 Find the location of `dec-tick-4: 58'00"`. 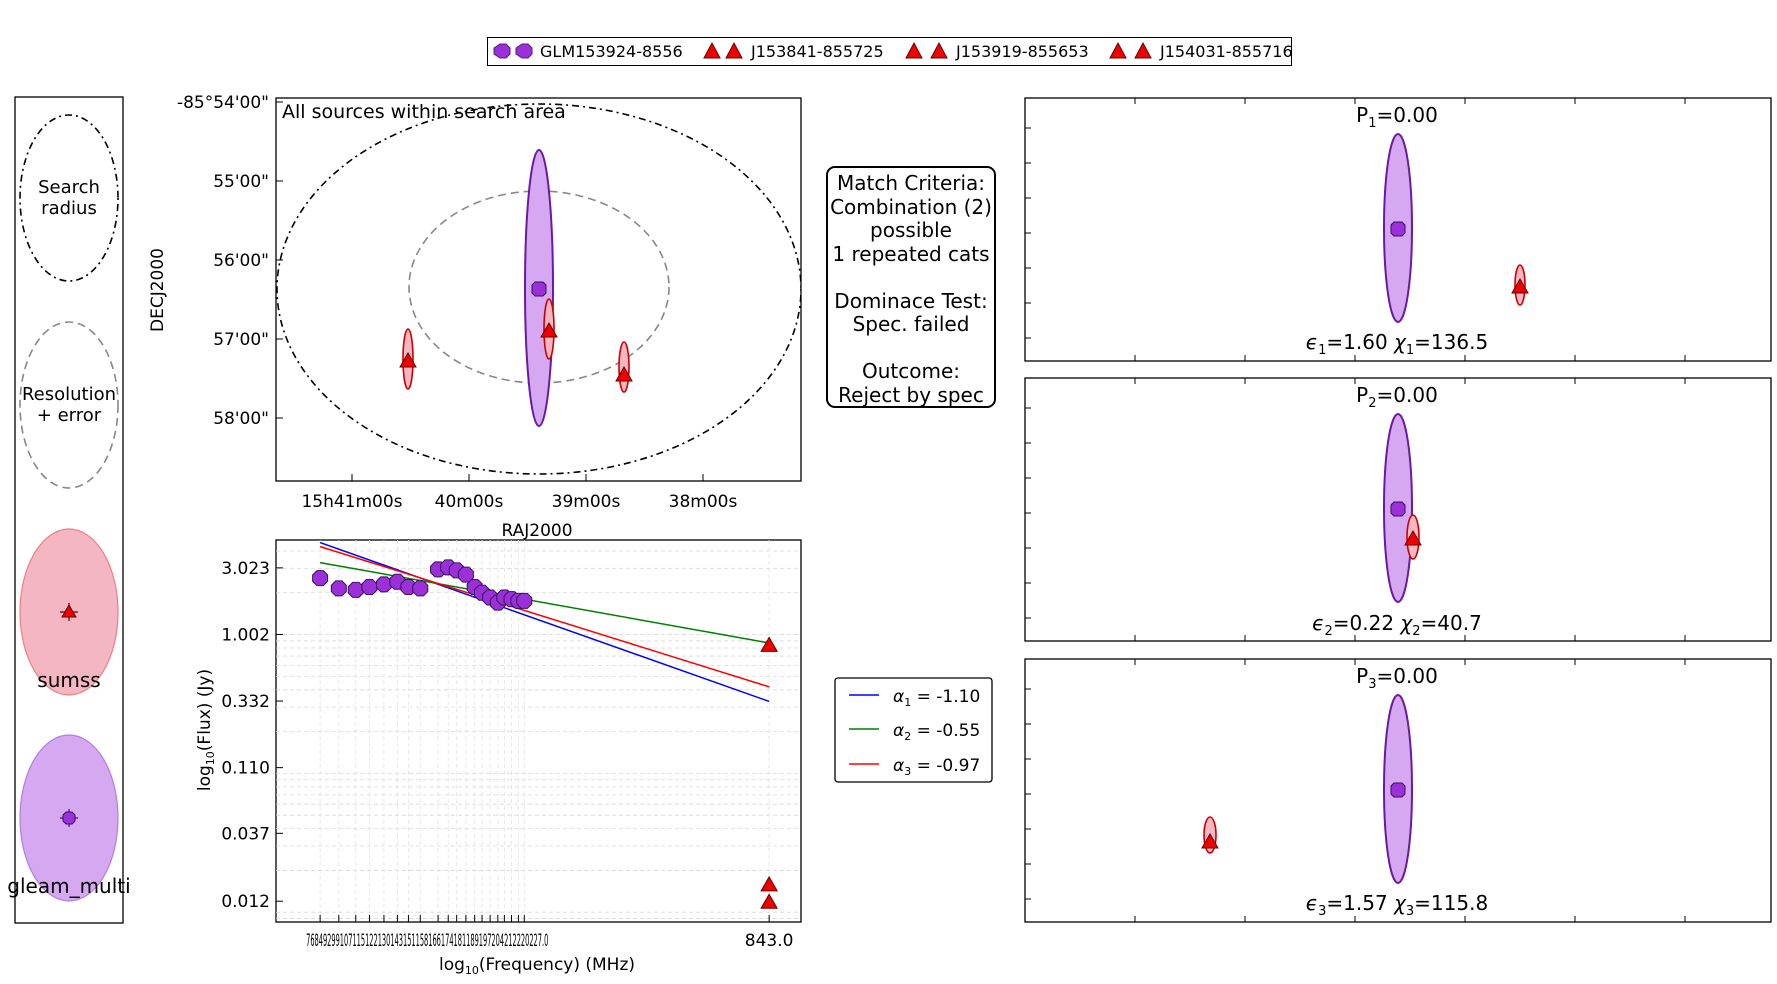

dec-tick-4: 58'00" is located at coordinates (241, 419).